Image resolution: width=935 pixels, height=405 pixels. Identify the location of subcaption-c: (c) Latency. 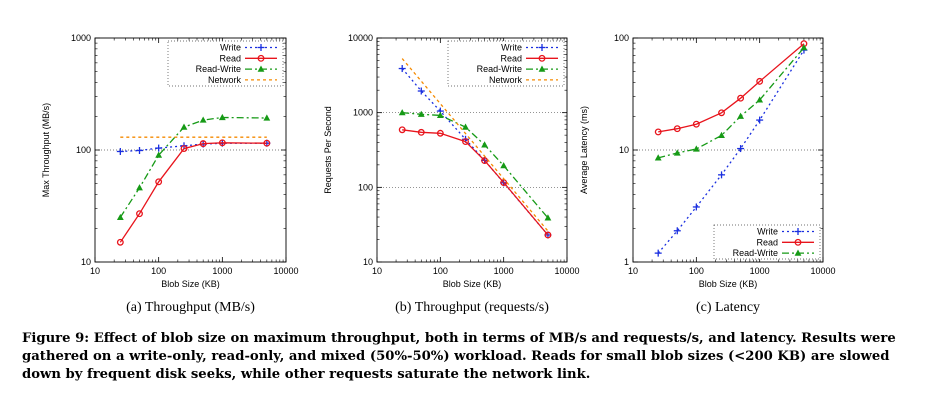
(728, 307).